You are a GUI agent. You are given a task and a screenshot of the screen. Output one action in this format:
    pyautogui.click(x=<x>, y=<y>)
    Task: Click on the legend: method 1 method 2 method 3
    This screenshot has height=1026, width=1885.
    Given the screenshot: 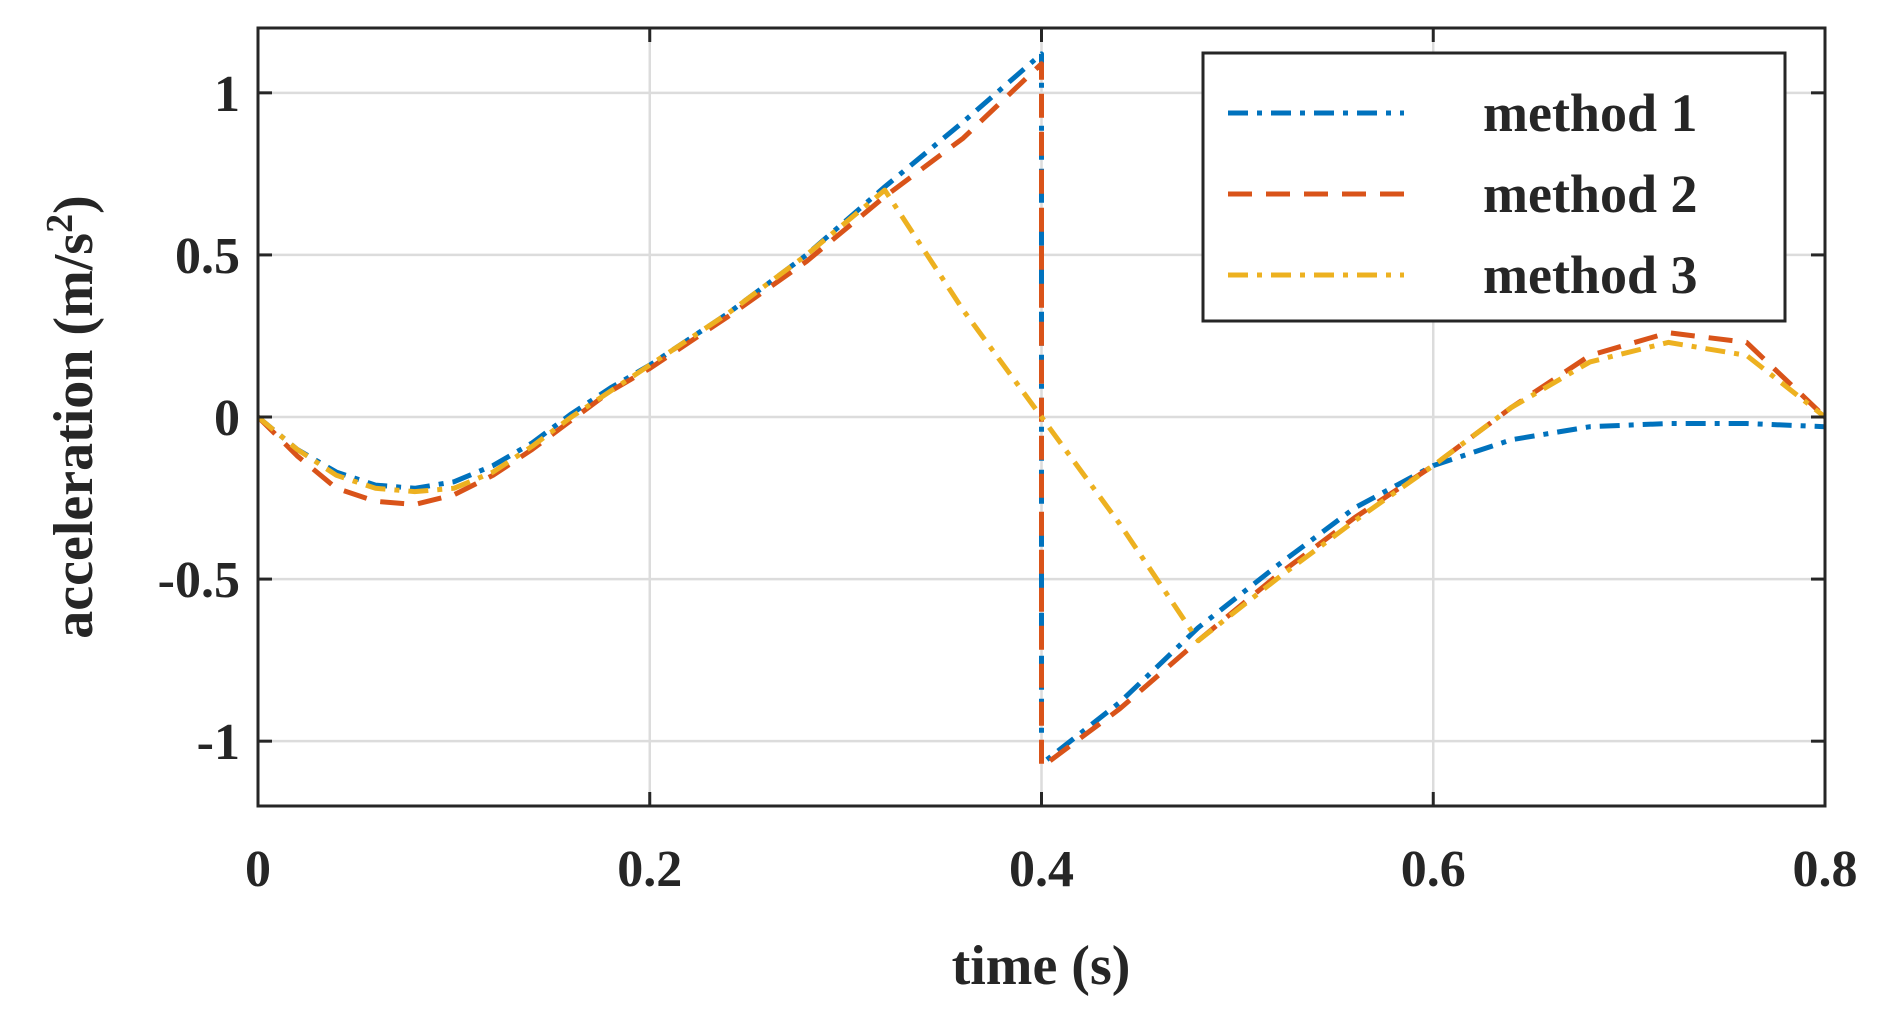 What is the action you would take?
    pyautogui.click(x=1494, y=187)
    